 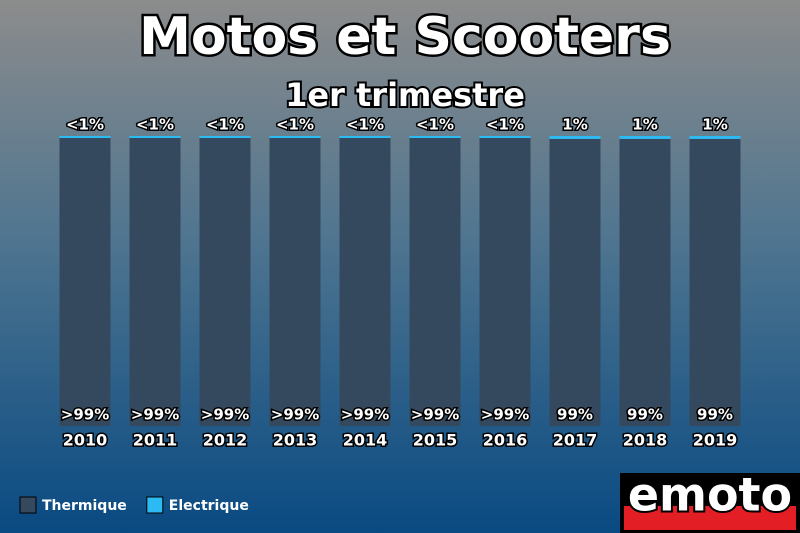 What do you see at coordinates (209, 506) in the screenshot?
I see `legend-label: Electrique` at bounding box center [209, 506].